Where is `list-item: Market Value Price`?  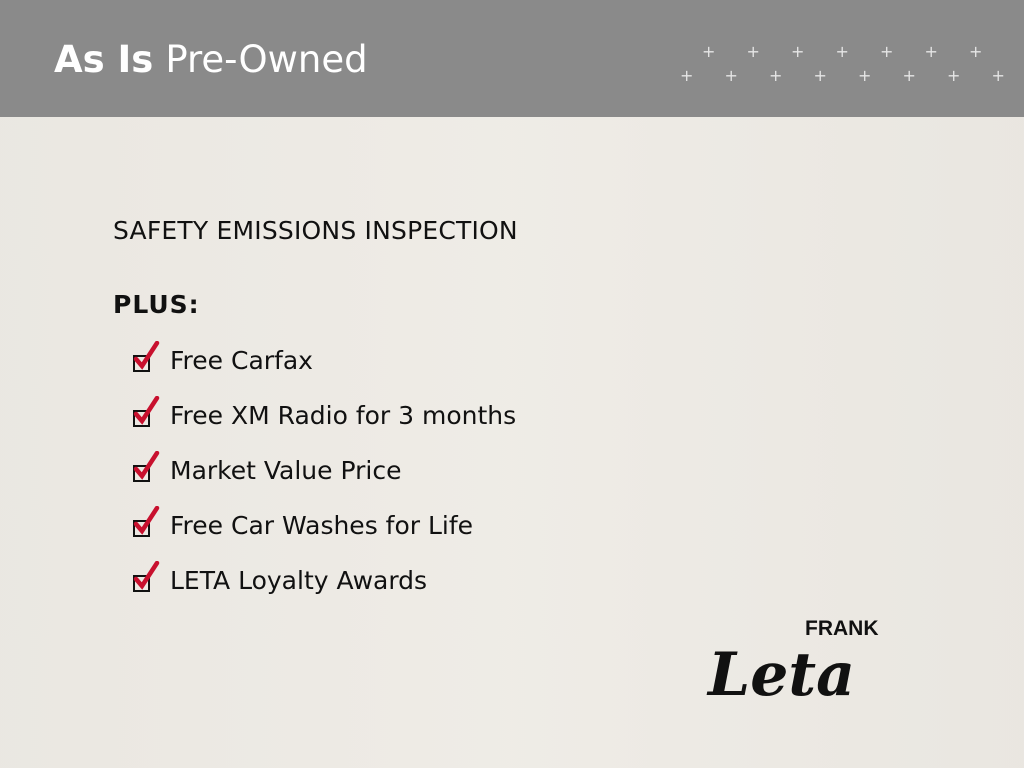 list-item: Market Value Price is located at coordinates (267, 470).